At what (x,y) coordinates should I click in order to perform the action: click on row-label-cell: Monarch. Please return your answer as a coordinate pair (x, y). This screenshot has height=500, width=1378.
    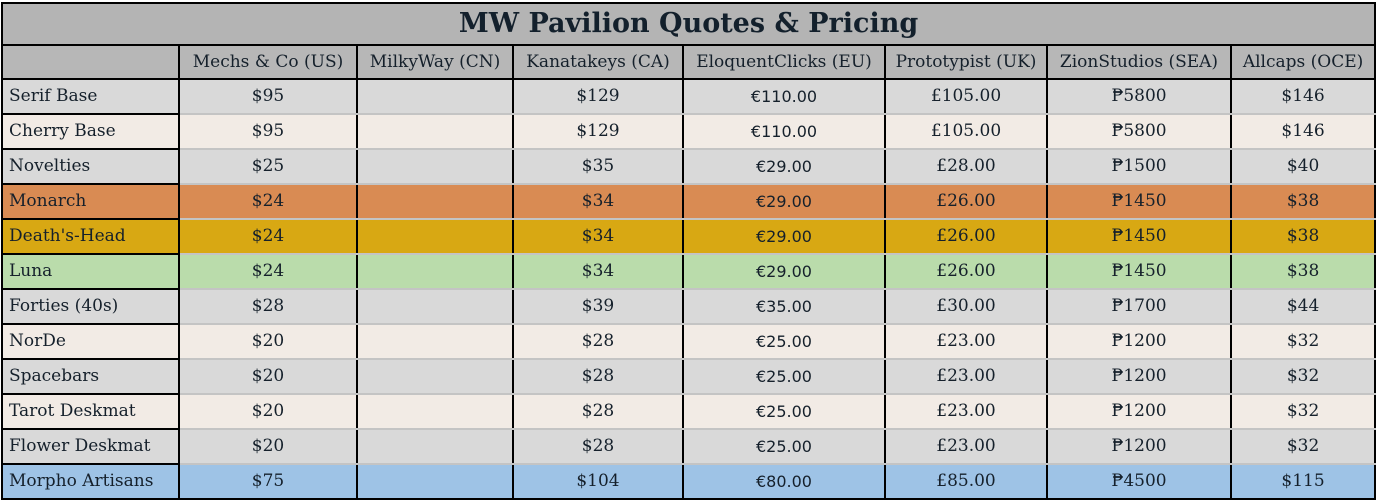
    Looking at the image, I should click on (90, 201).